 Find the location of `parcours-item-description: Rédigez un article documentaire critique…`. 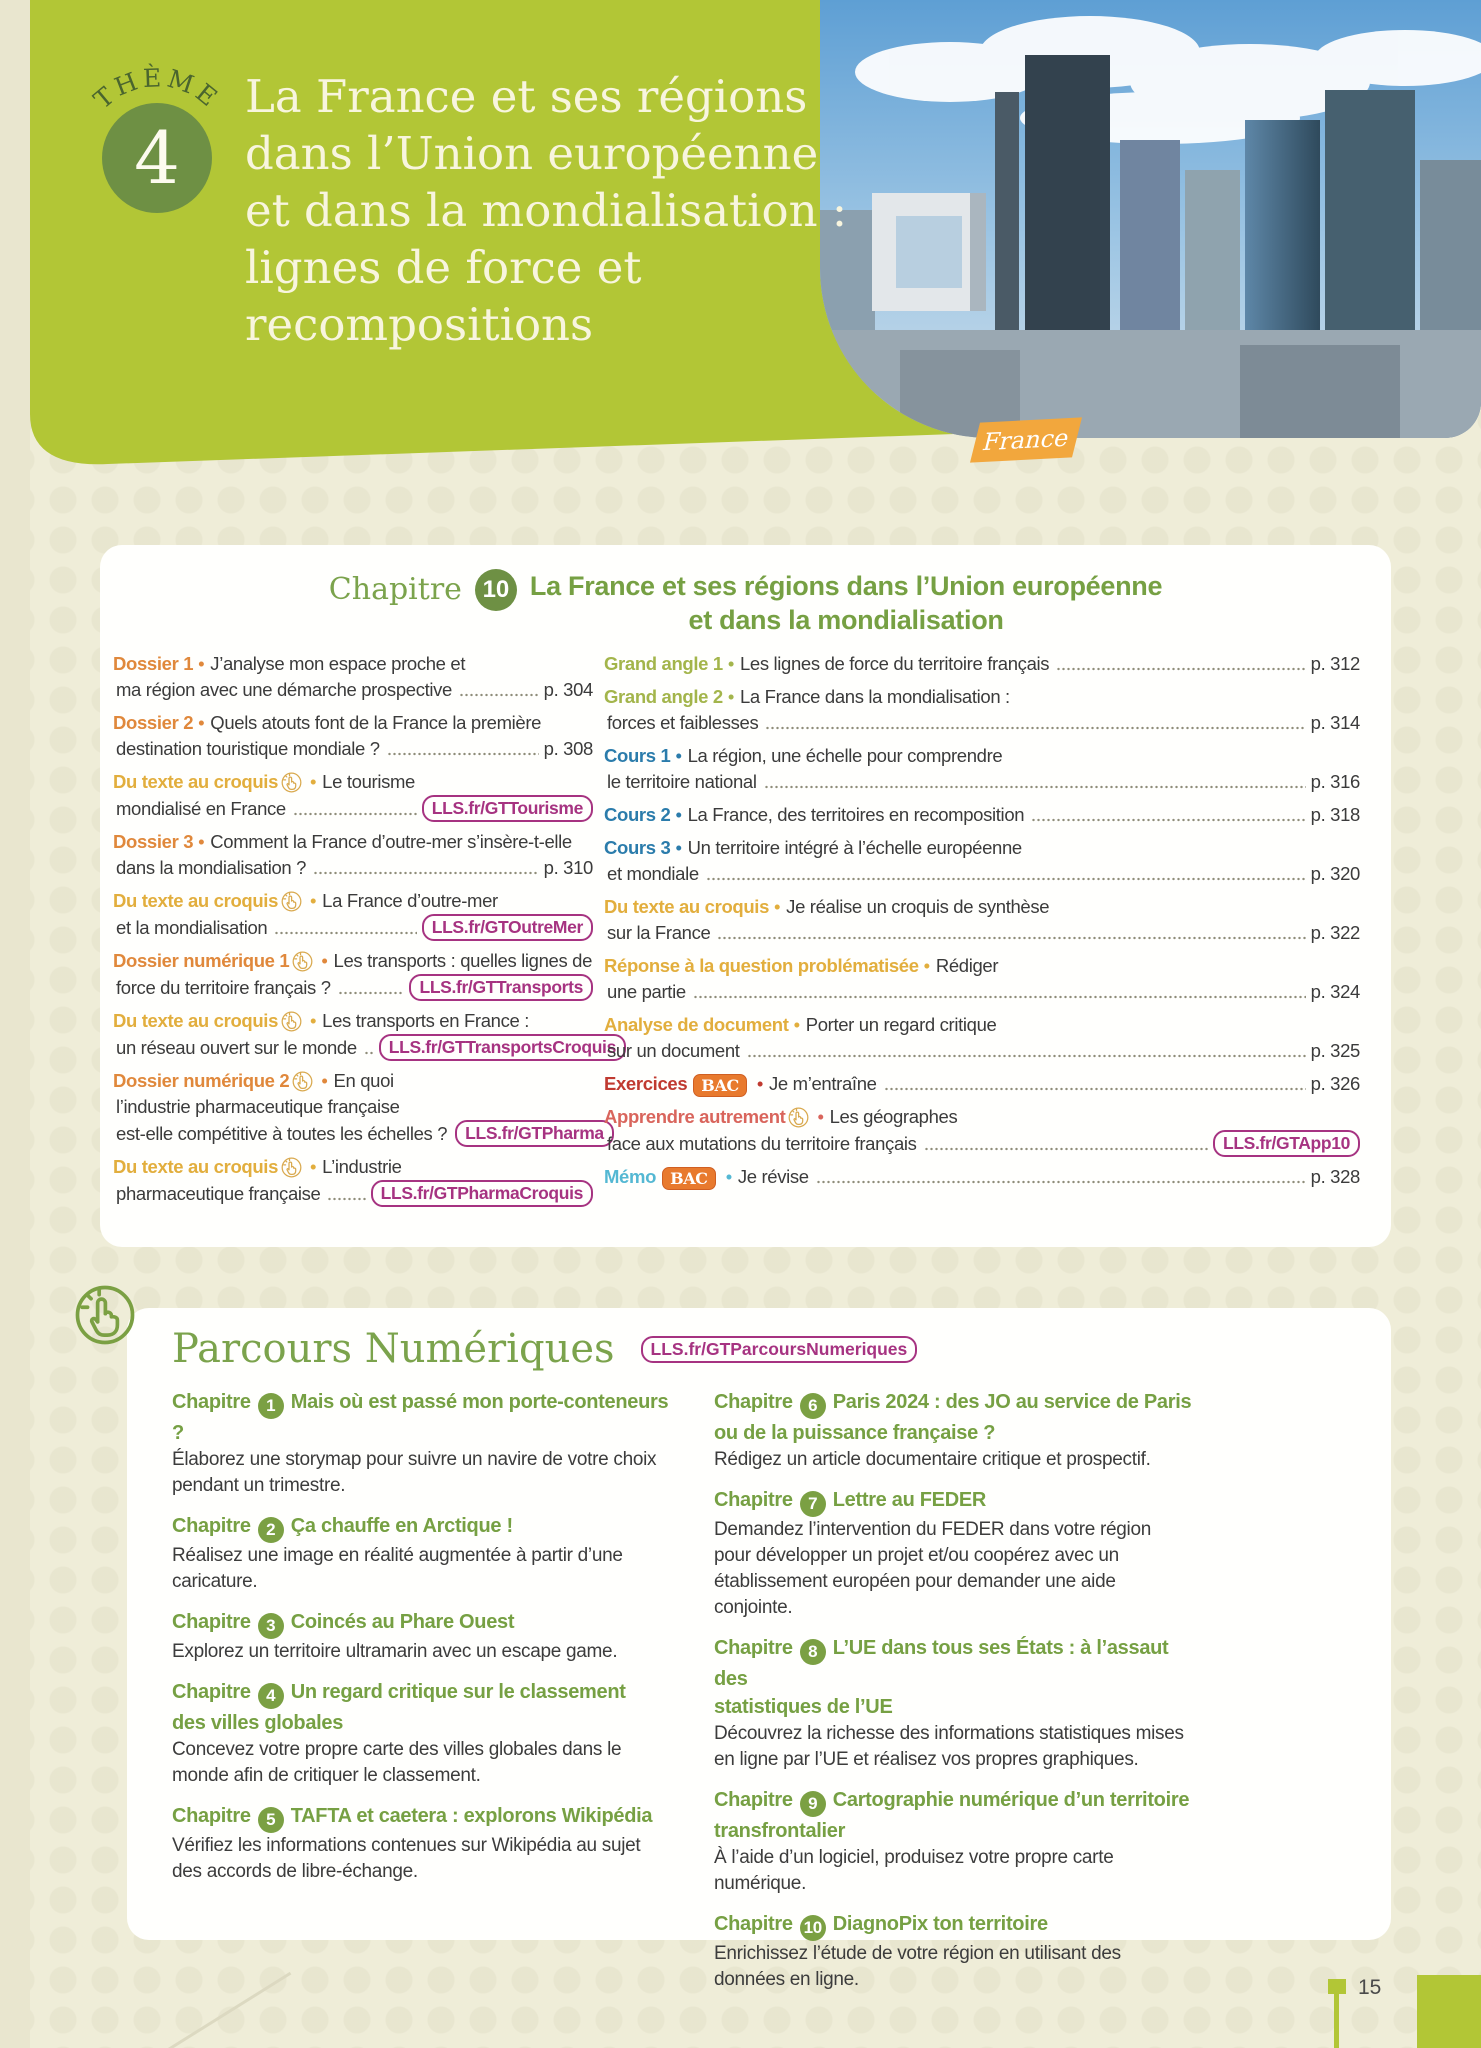

parcours-item-description: Rédigez un article documentaire critique… is located at coordinates (932, 1459).